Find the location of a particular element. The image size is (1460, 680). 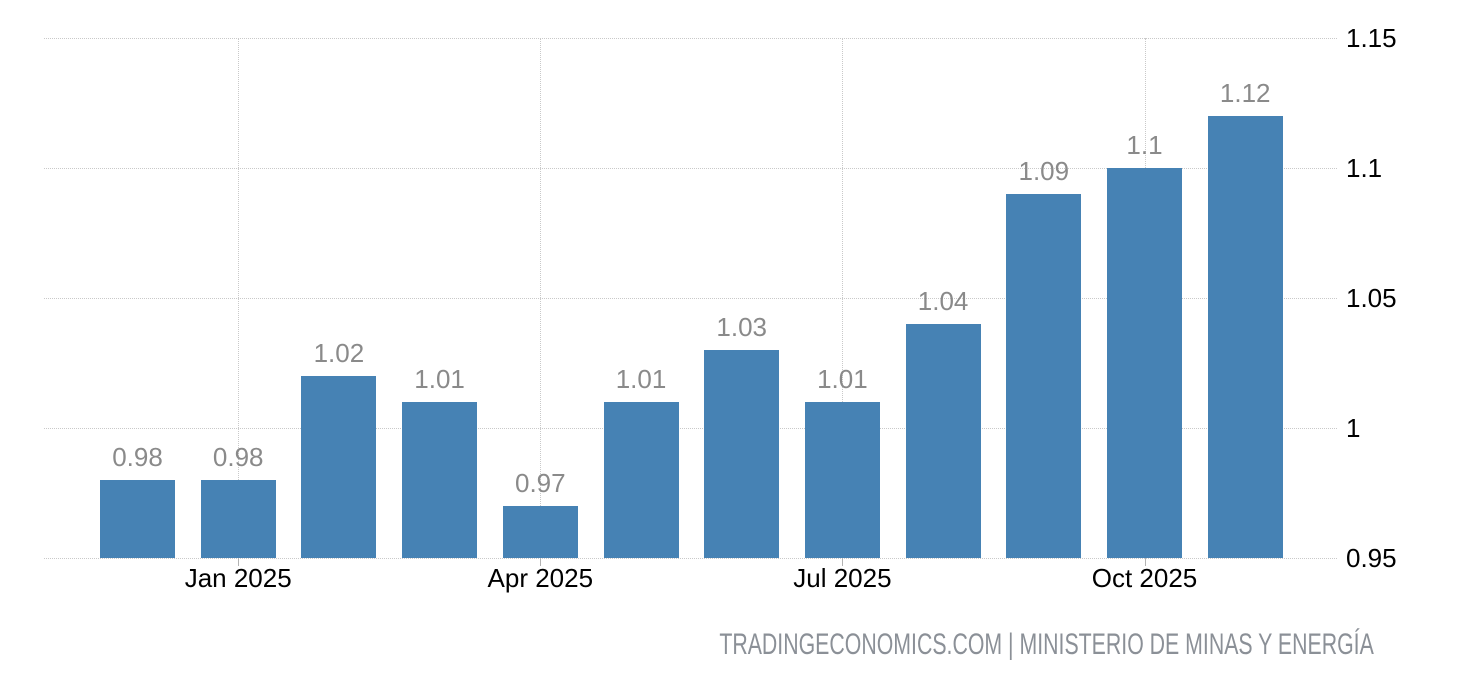

y-axis-label: 1.05 is located at coordinates (1371, 298).